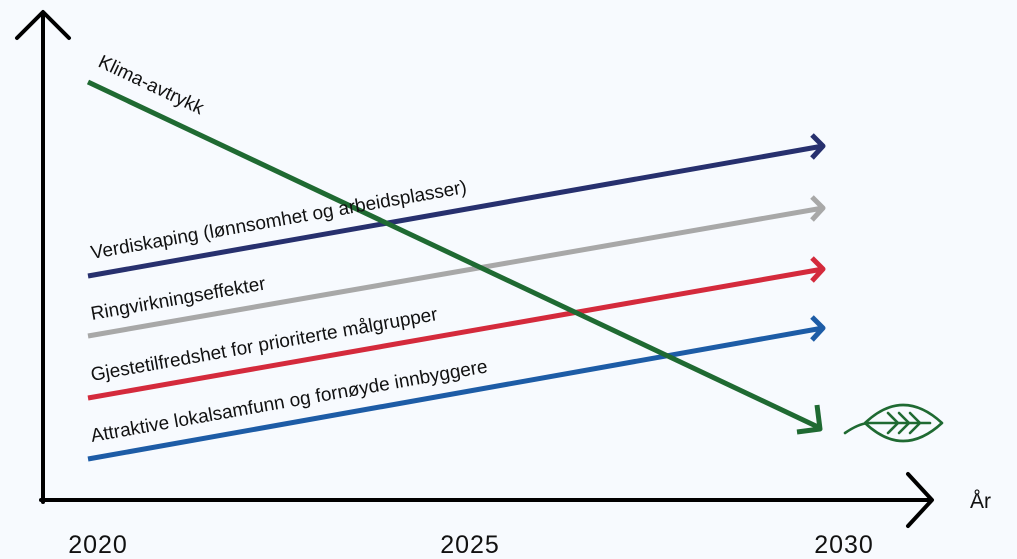  What do you see at coordinates (43, 25) in the screenshot?
I see `y-axis-arrowhead` at bounding box center [43, 25].